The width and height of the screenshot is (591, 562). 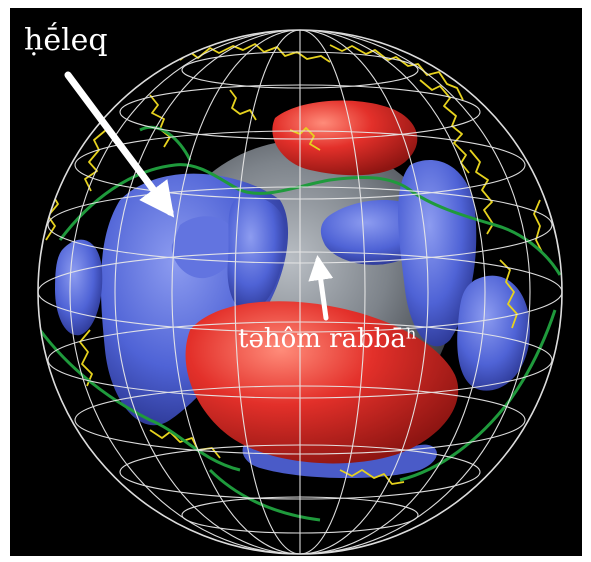 I want to click on arrow-tehom, so click(x=321, y=288).